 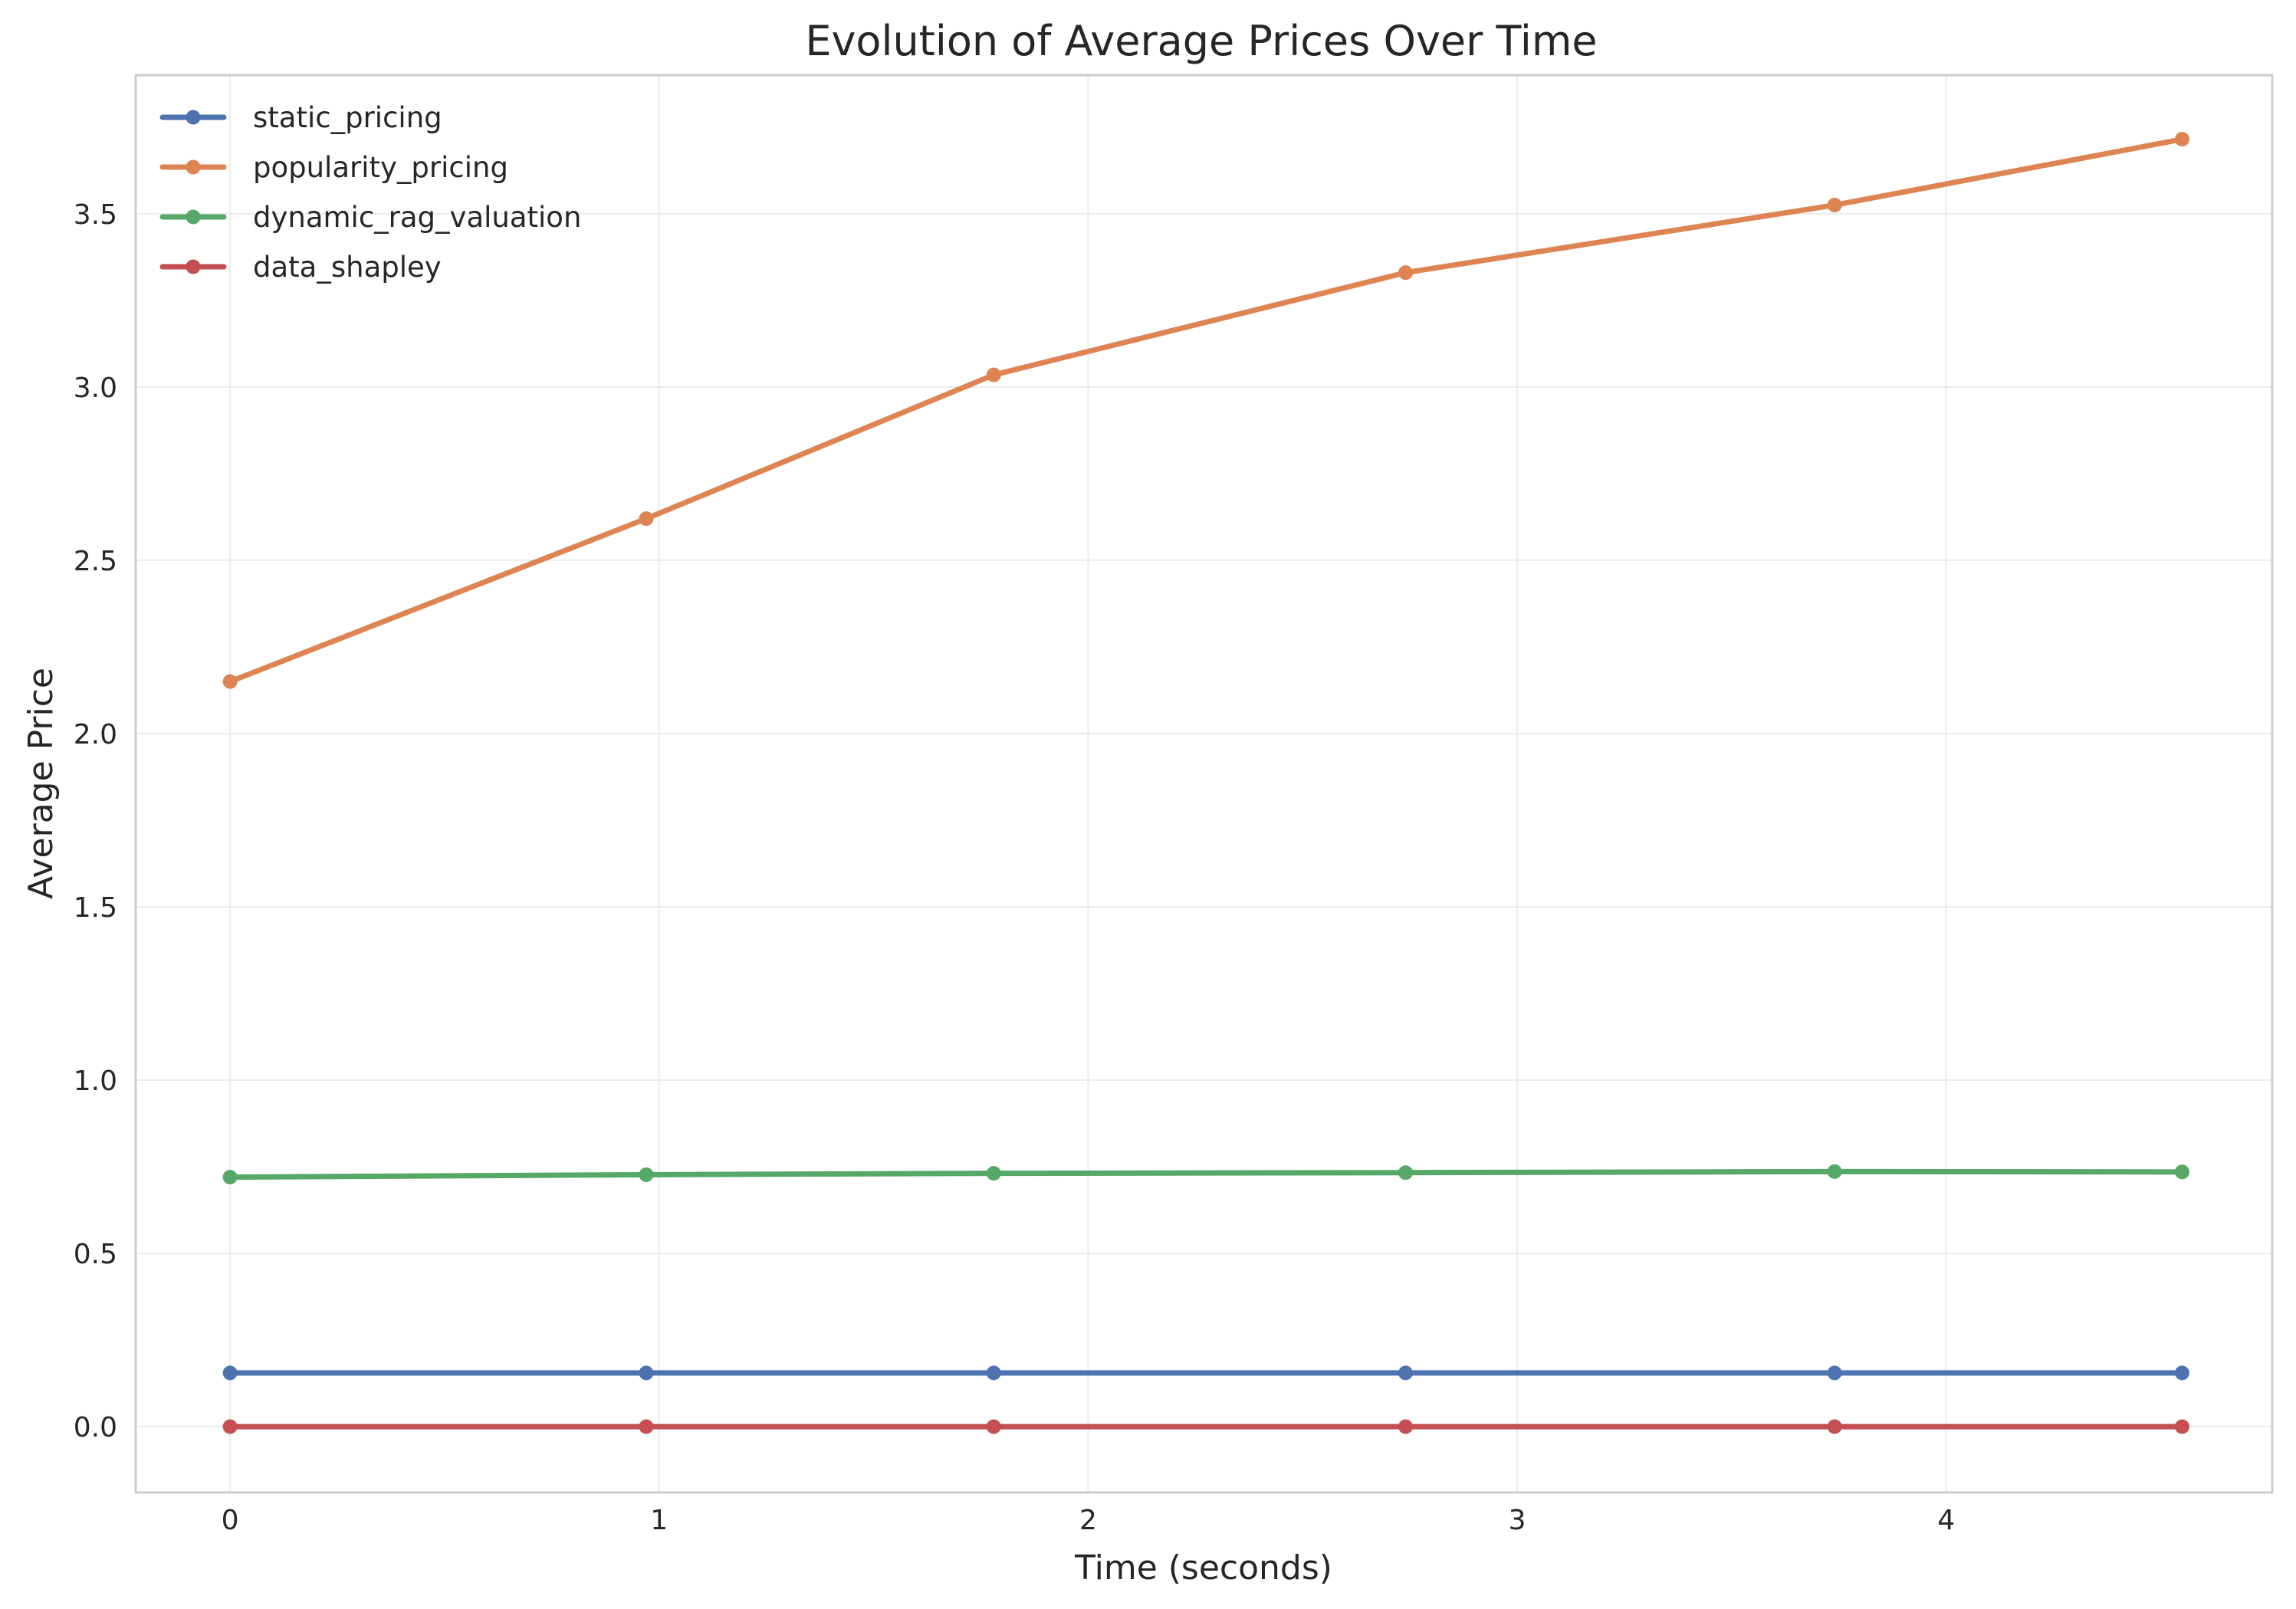 I want to click on legend-label: data_shapley, so click(x=347, y=267).